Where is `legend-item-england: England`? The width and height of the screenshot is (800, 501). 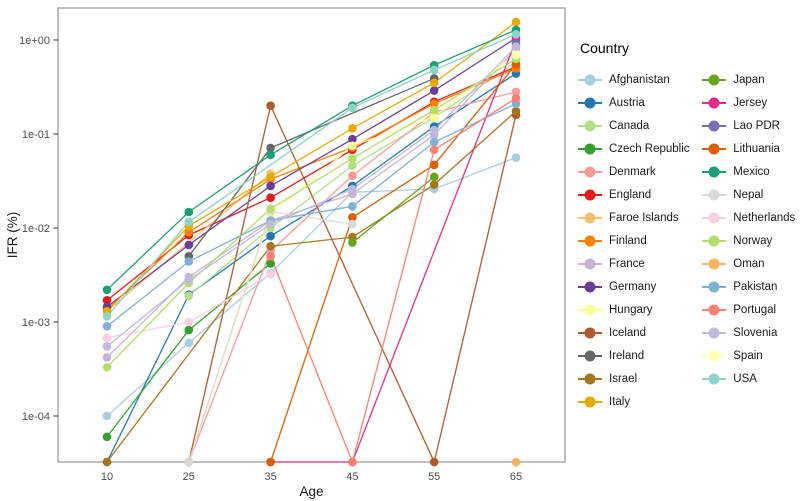
legend-item-england: England is located at coordinates (635, 194).